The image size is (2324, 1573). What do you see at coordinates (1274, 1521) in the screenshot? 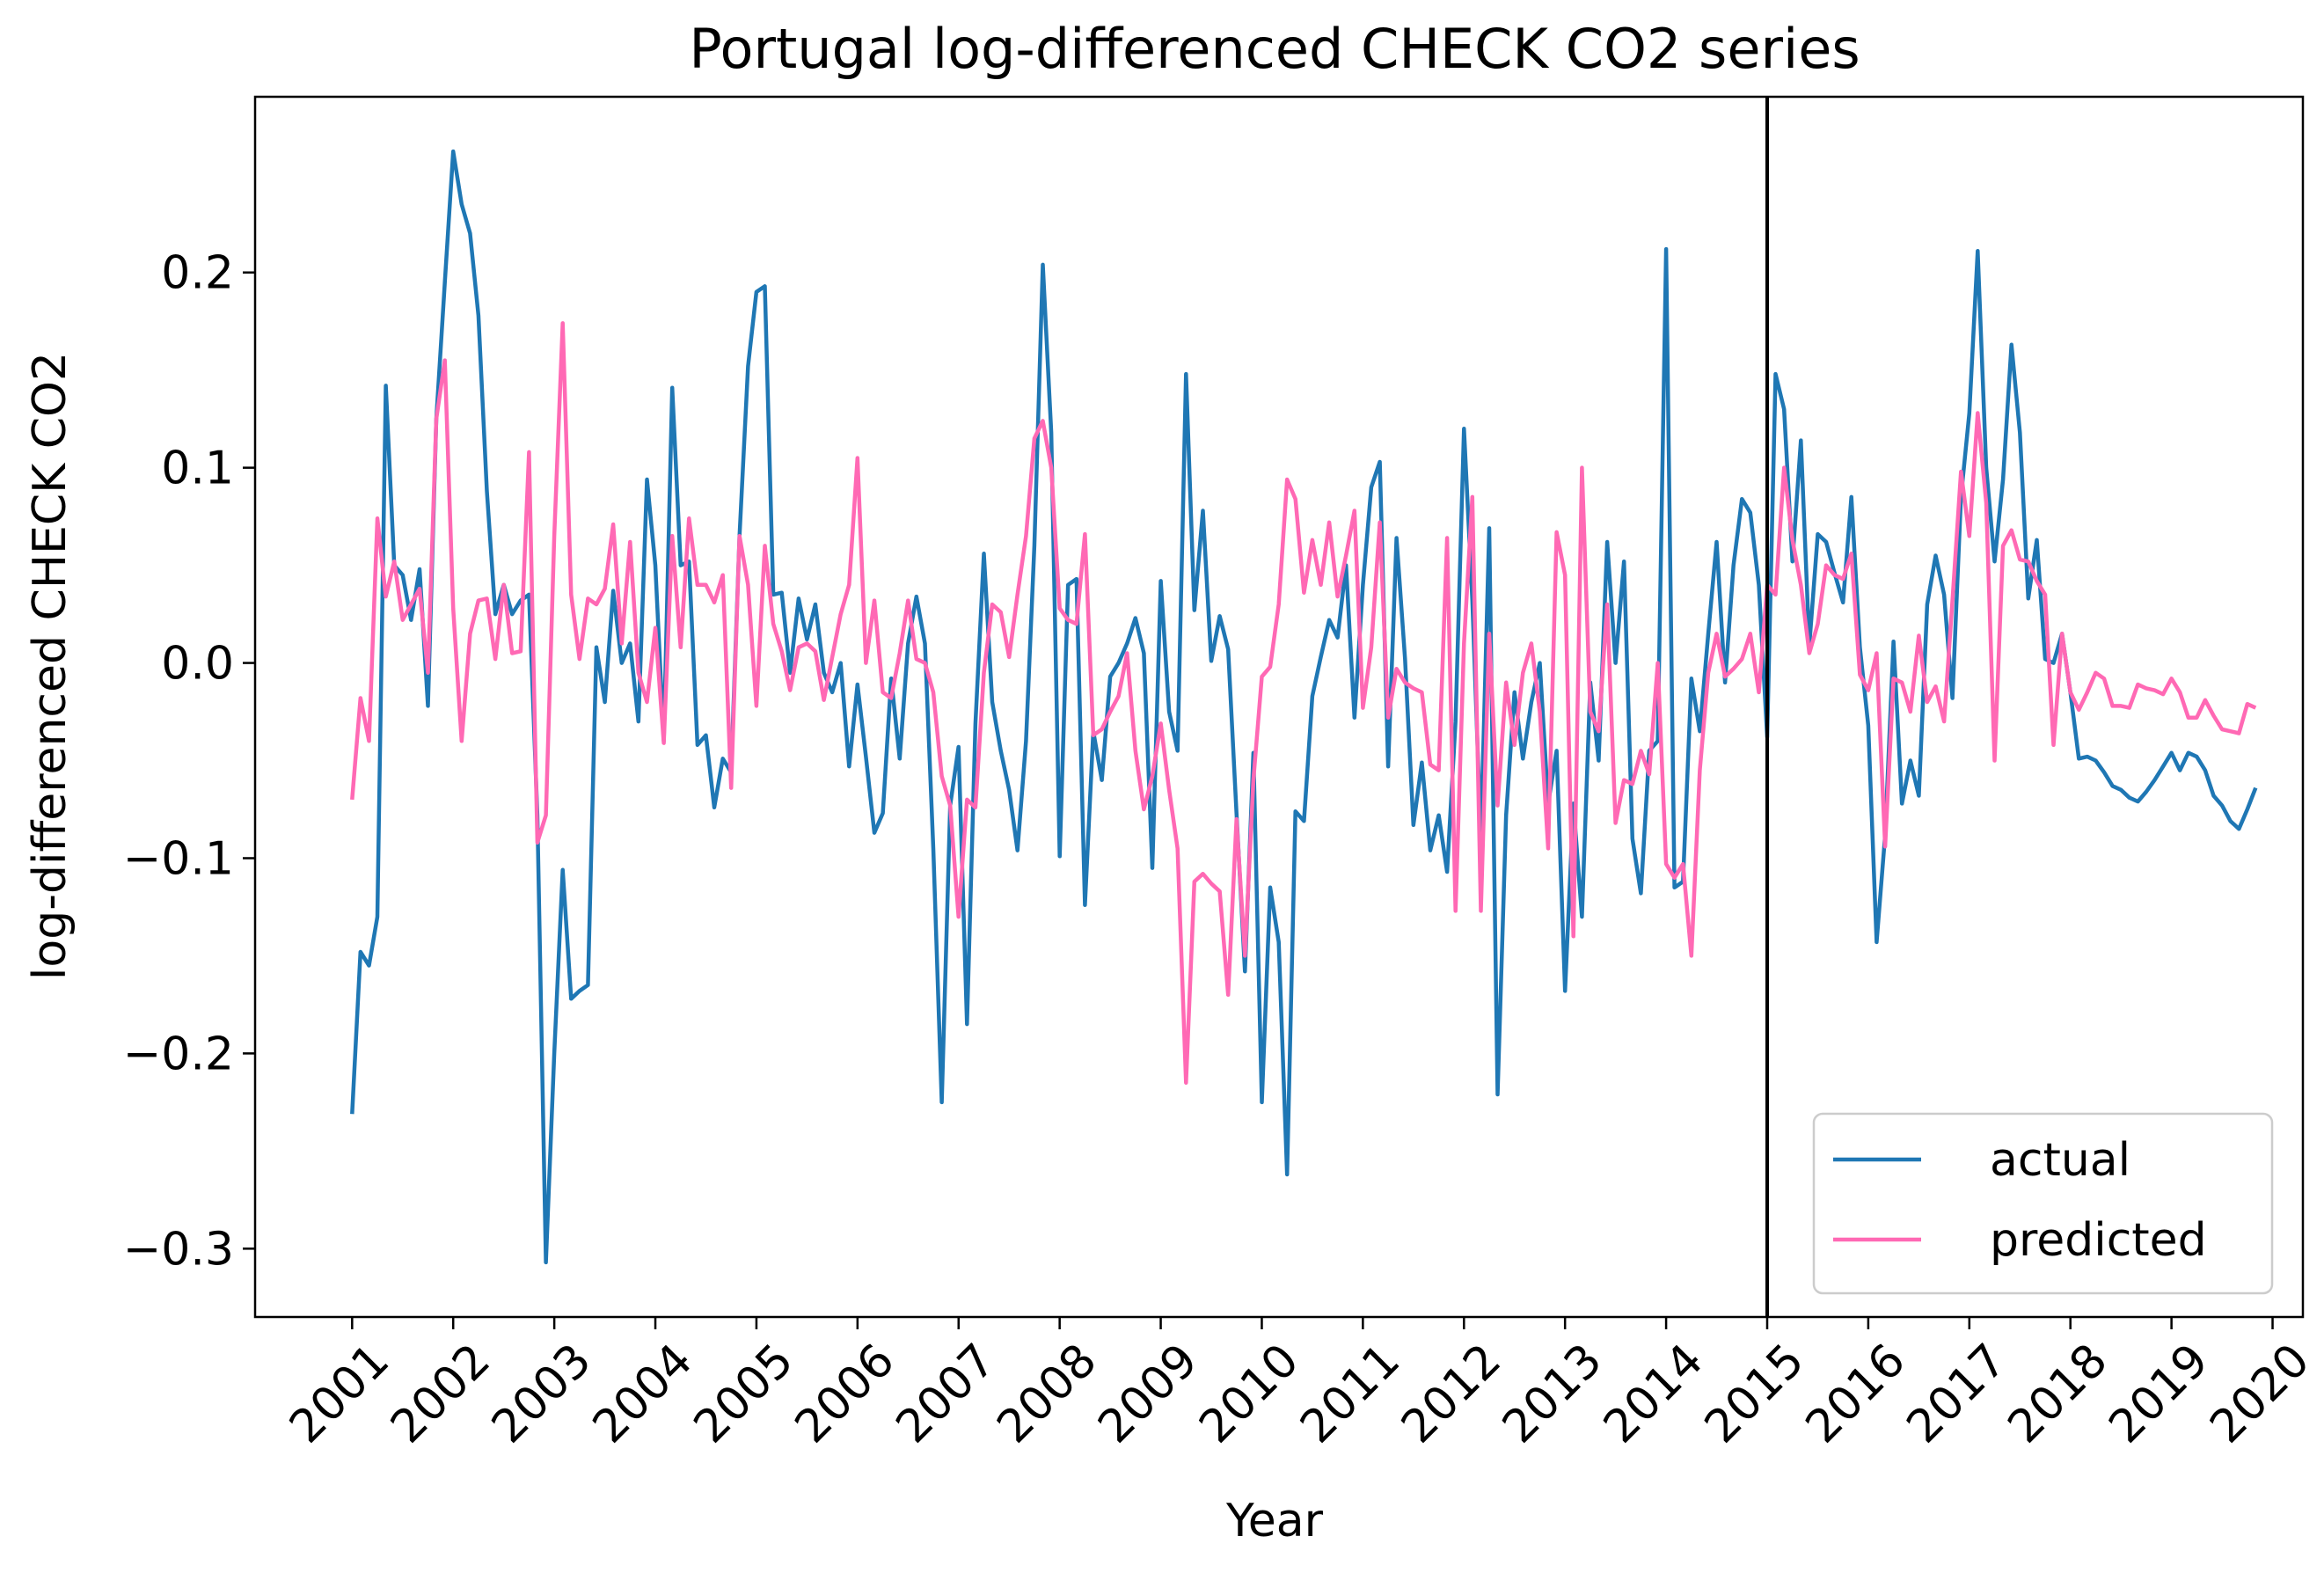
I see `x-axis-label: Year` at bounding box center [1274, 1521].